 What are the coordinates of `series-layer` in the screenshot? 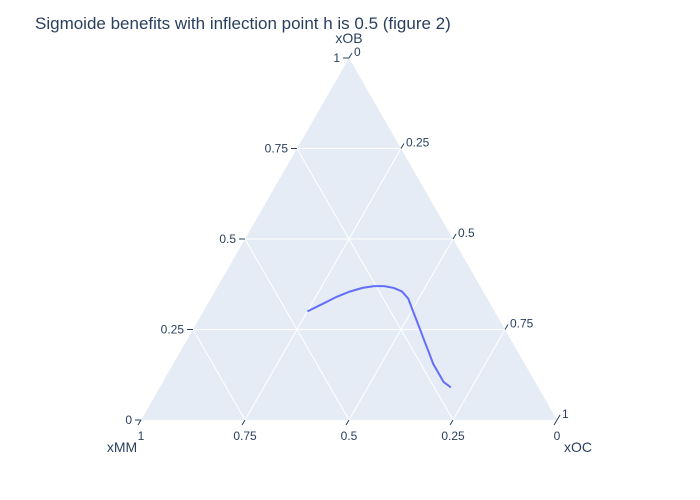 It's located at (379, 337).